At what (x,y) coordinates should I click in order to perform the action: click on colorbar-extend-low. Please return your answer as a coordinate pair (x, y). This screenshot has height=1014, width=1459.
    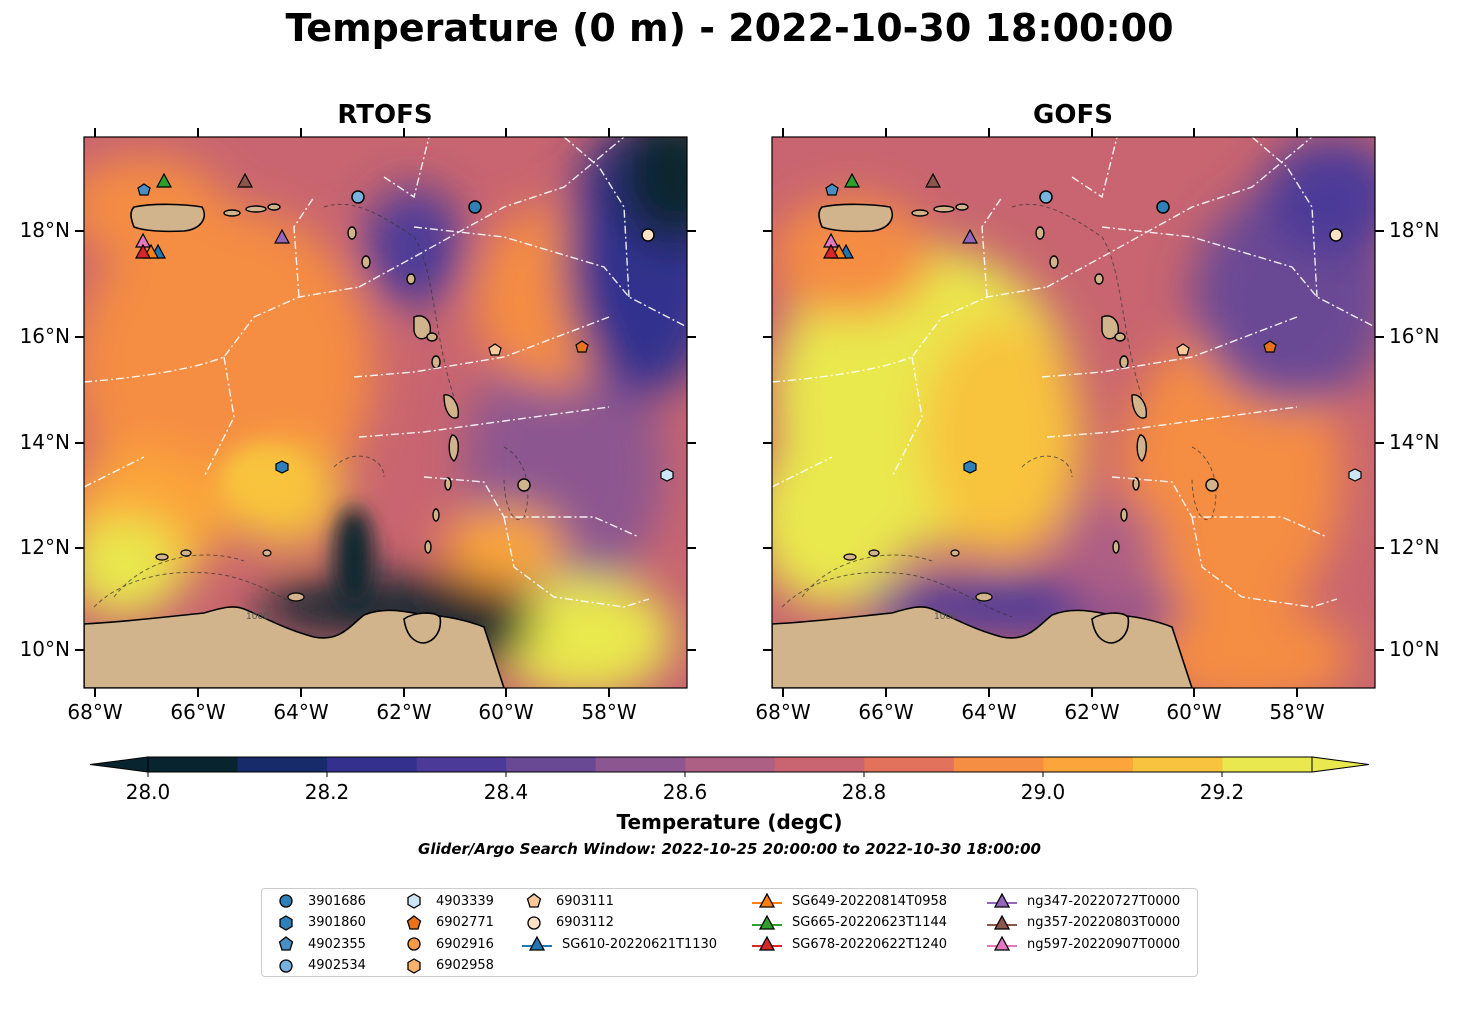
    Looking at the image, I should click on (119, 764).